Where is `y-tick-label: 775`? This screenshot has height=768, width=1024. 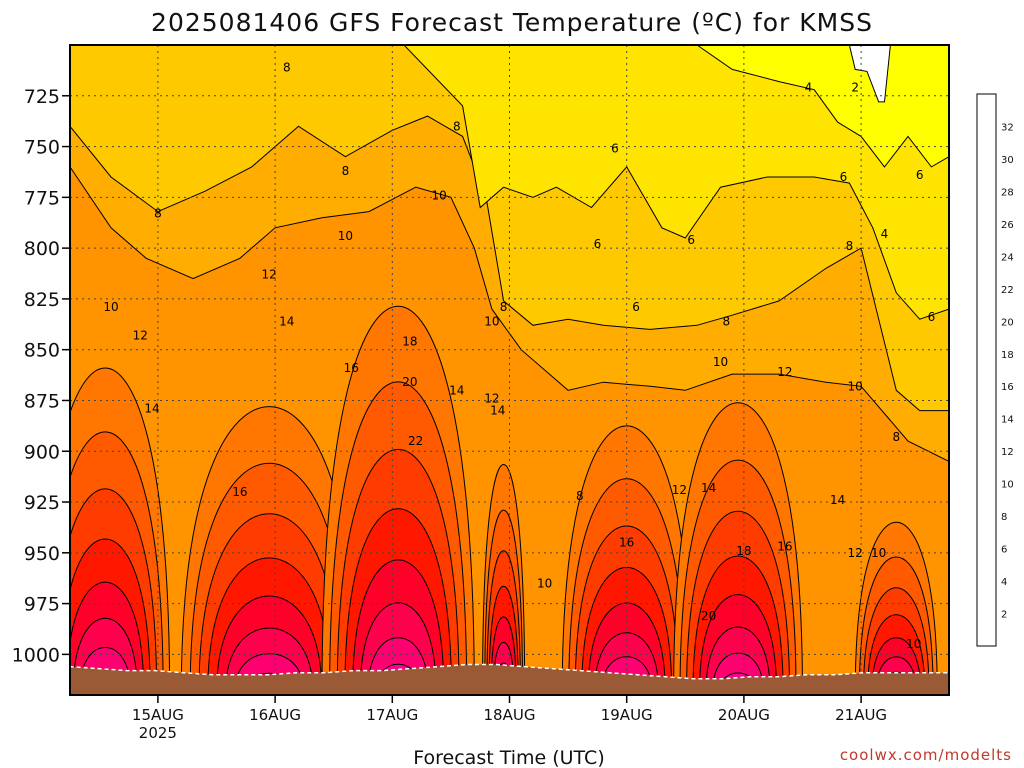 y-tick-label: 775 is located at coordinates (42, 198).